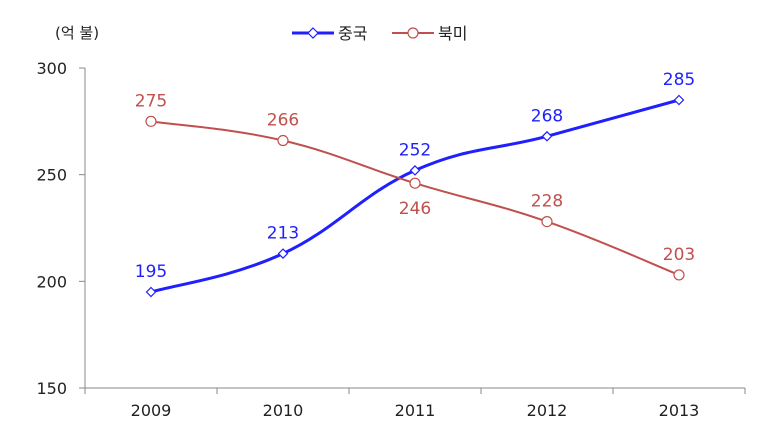 The width and height of the screenshot is (769, 432). What do you see at coordinates (77, 33) in the screenshot?
I see `y-axis-unit-label: (억 불)` at bounding box center [77, 33].